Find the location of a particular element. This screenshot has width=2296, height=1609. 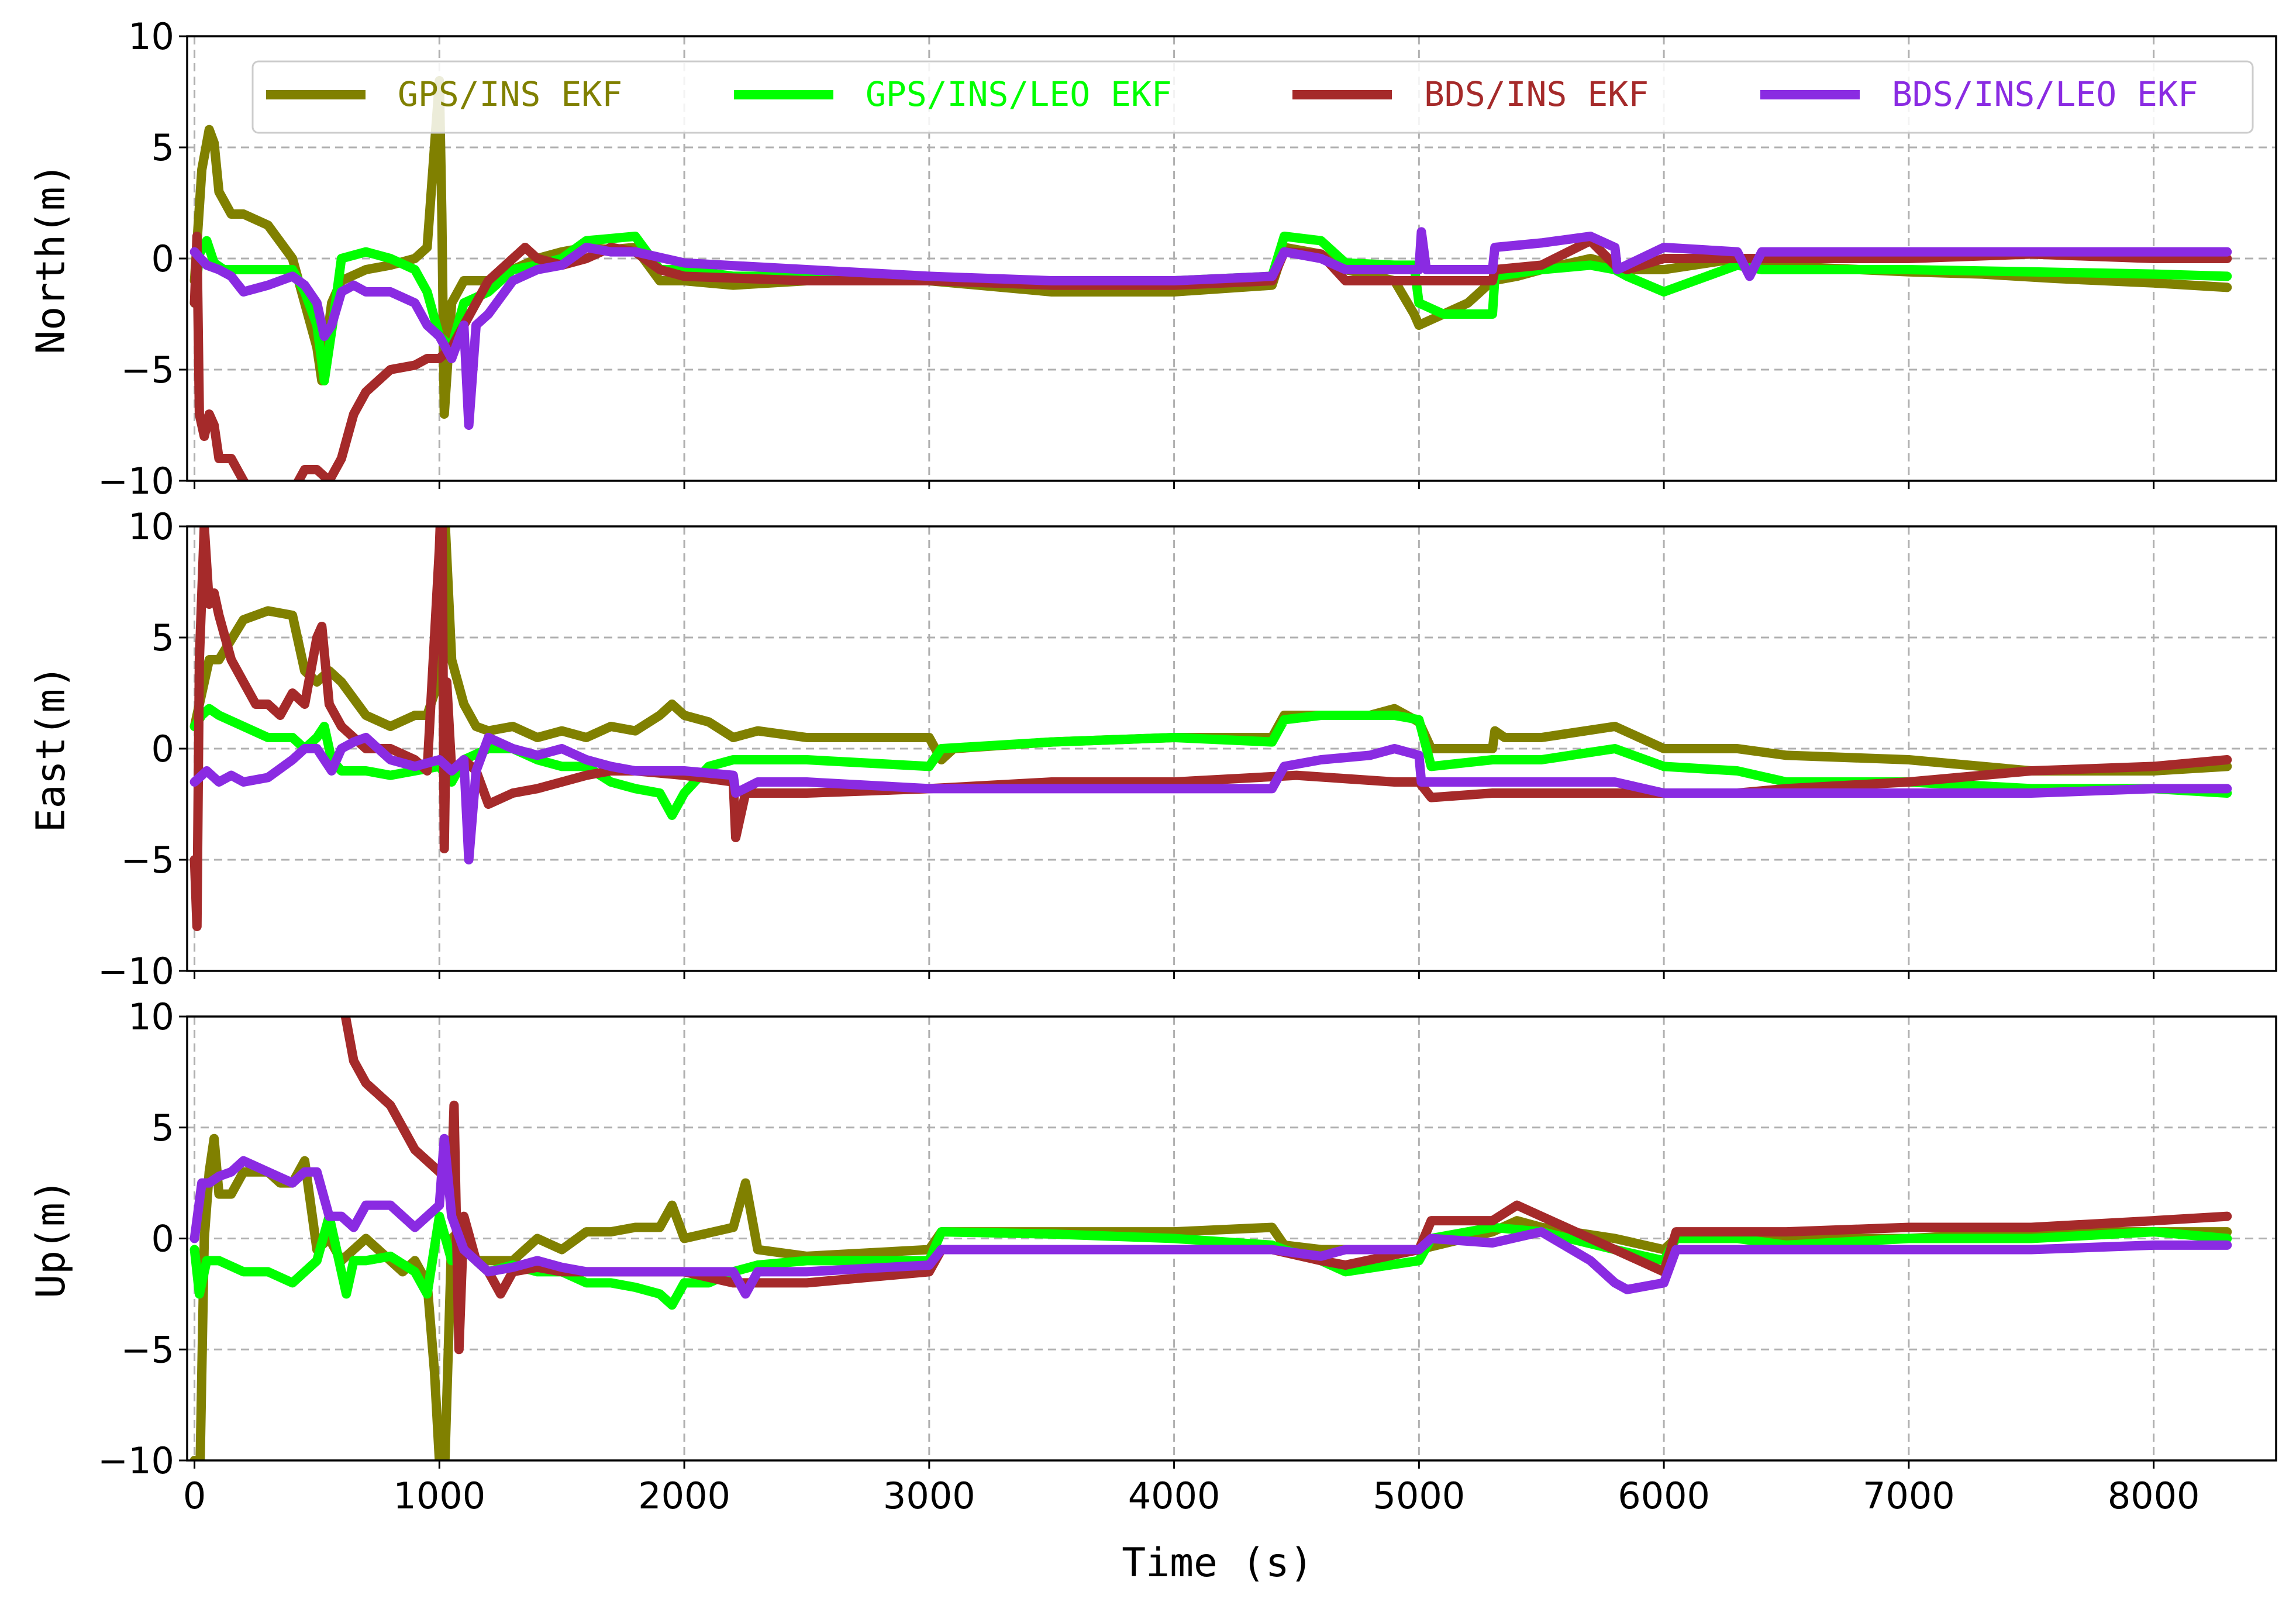

x-tick-label: 7000 is located at coordinates (1909, 1495).